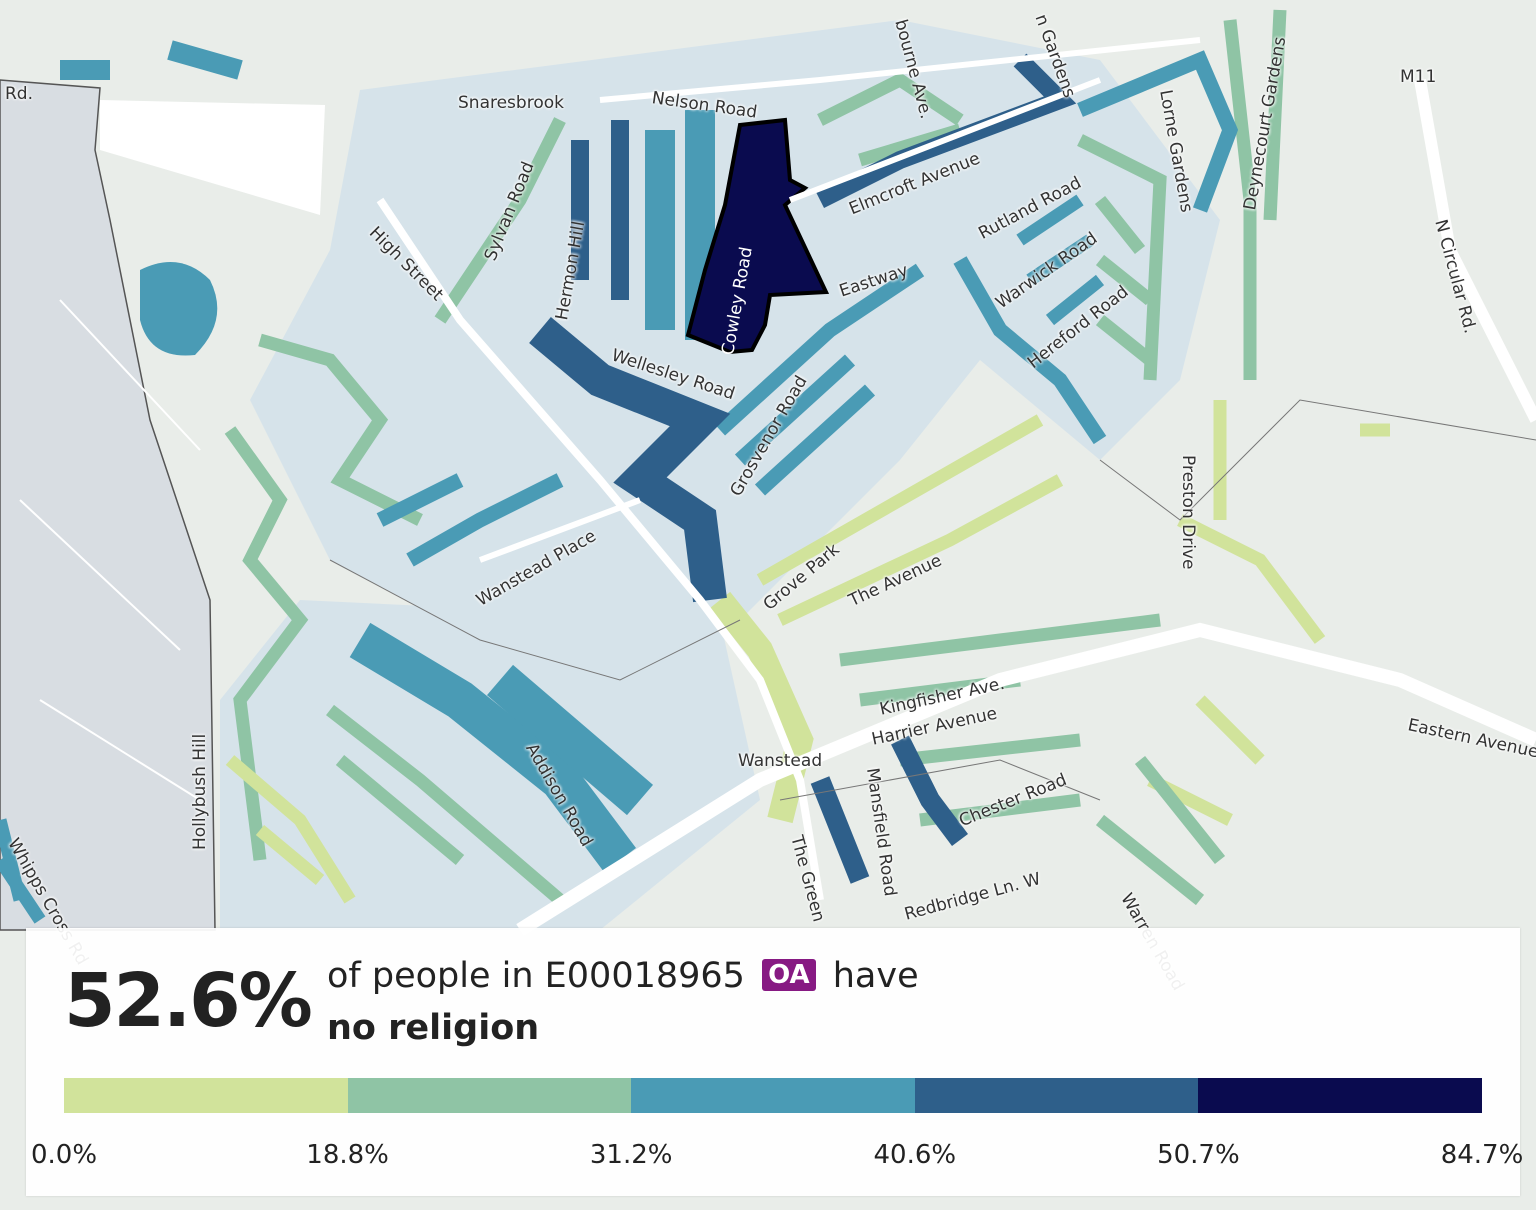 This screenshot has height=1210, width=1536. I want to click on measure-label: no religion, so click(433, 1028).